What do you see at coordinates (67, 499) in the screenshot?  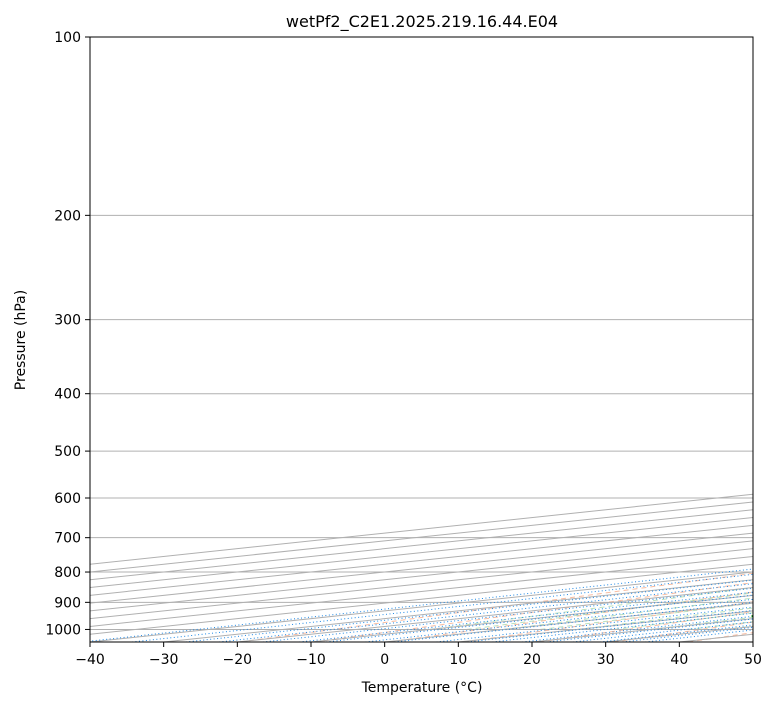 I see `y-tick-label: 600` at bounding box center [67, 499].